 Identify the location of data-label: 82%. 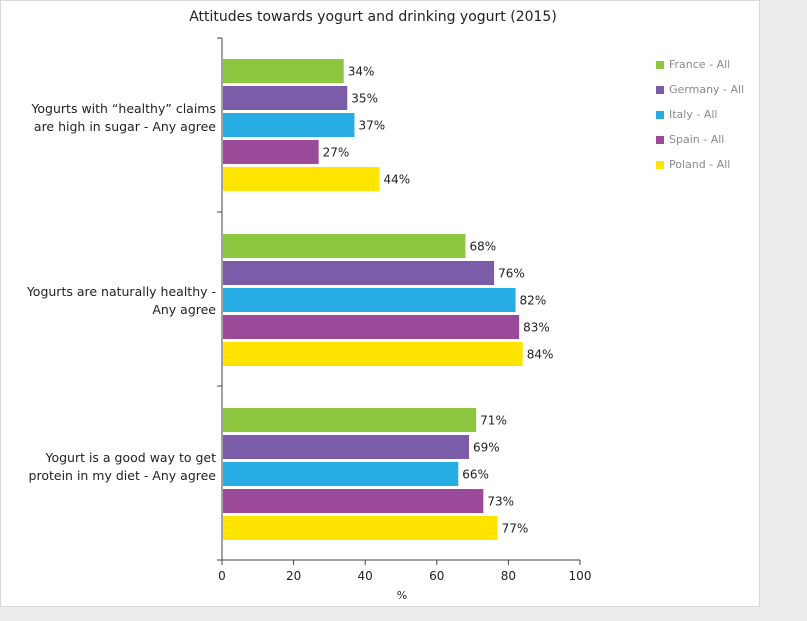
(533, 301).